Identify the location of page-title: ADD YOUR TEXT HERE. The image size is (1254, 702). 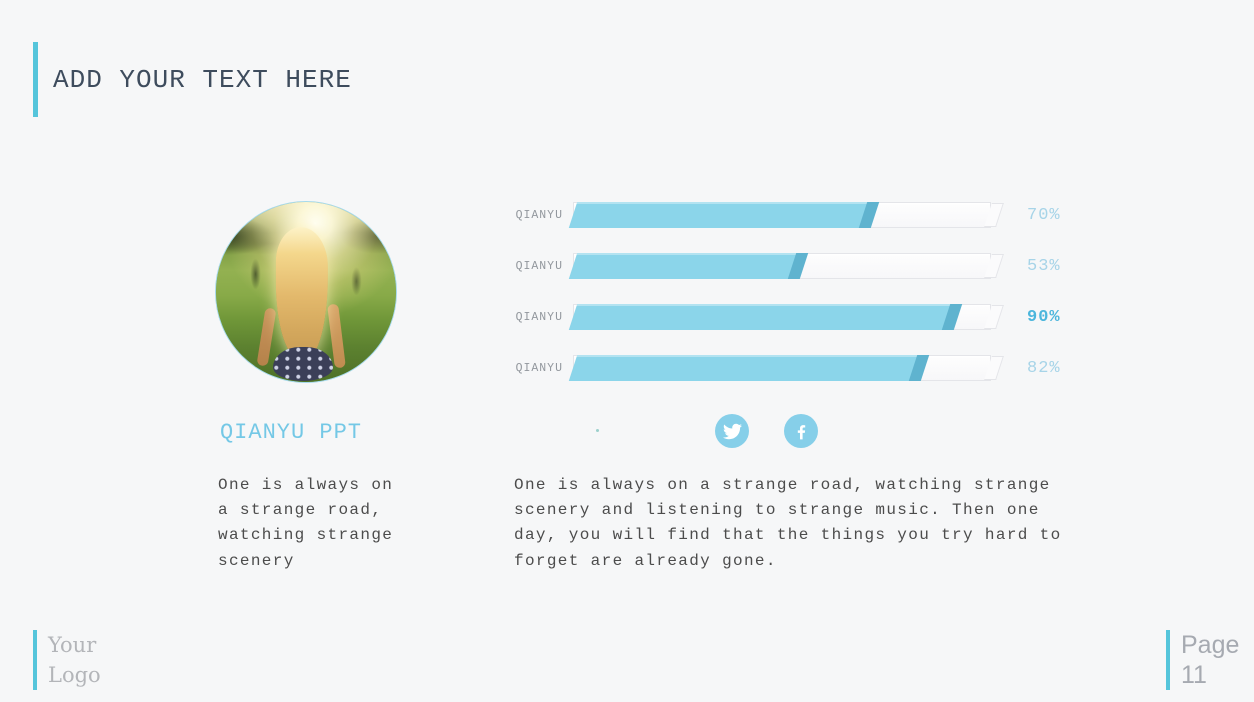
(202, 79).